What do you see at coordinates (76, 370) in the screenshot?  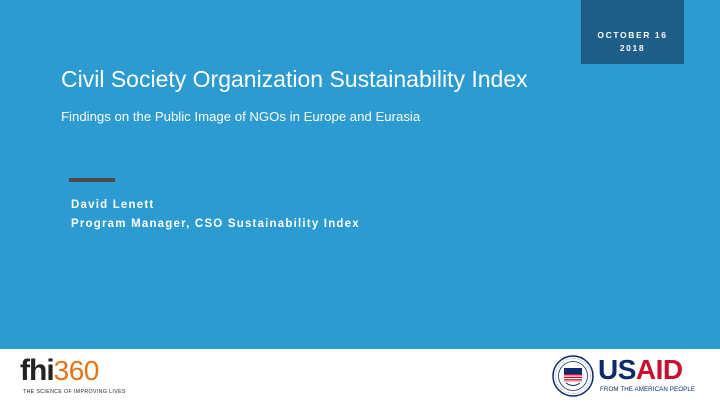 I see `fhi360-wordmark-number: 360` at bounding box center [76, 370].